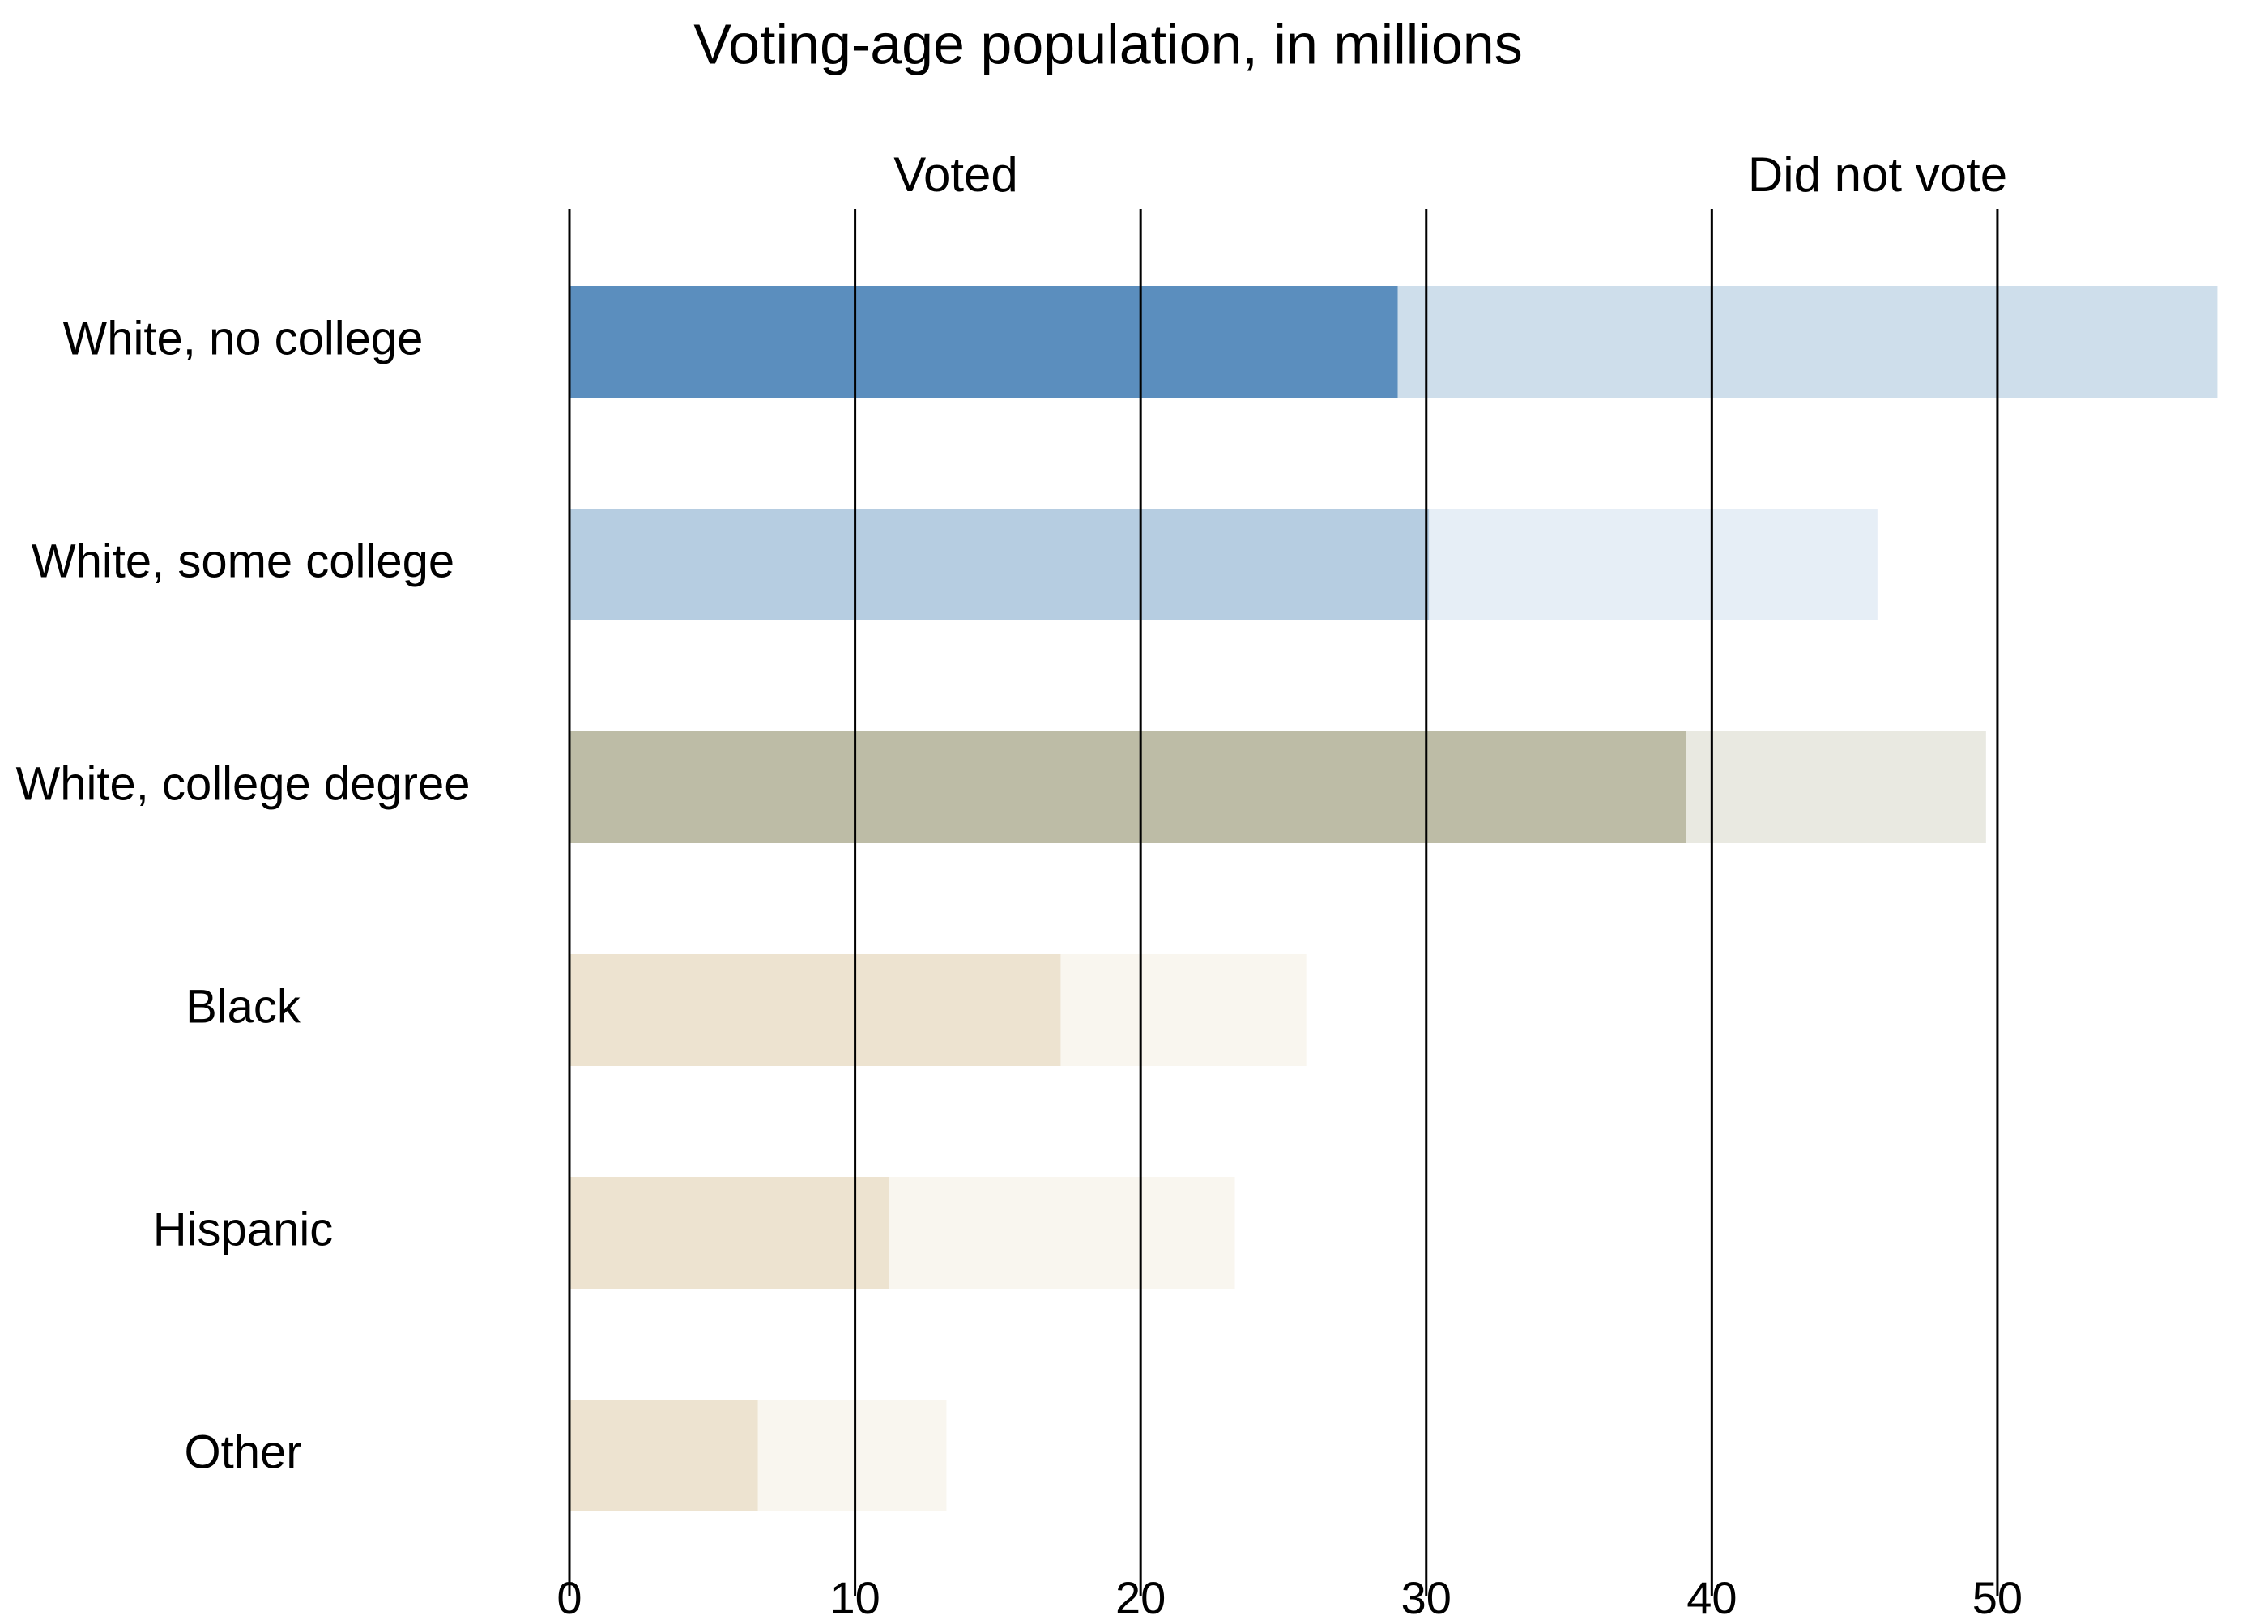 This screenshot has height=1624, width=2268. Describe the element at coordinates (243, 1006) in the screenshot. I see `category-label-black: Black` at that location.